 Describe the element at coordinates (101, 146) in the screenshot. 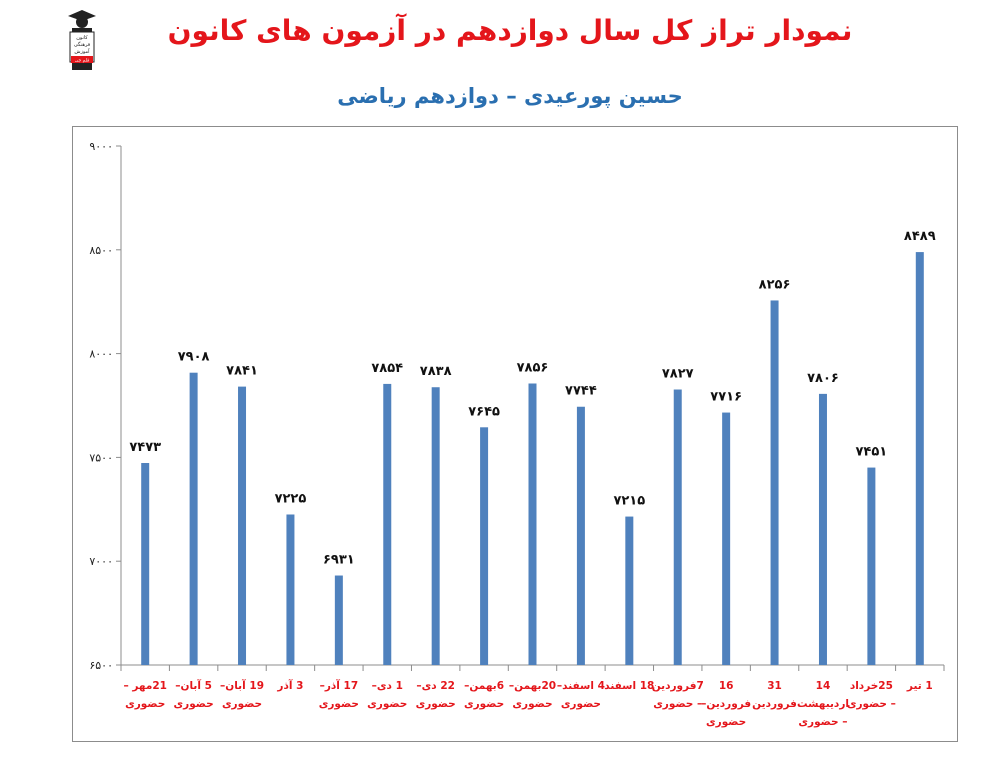

I see `y-tick-label: ۹۰۰۰` at that location.